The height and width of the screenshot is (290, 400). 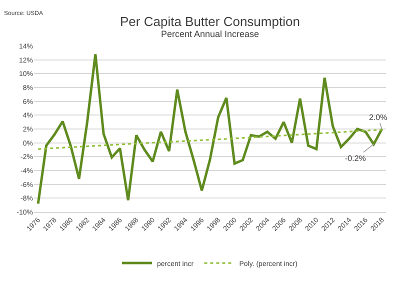 I want to click on chart-title: Per Capita Butter Consumption, so click(x=210, y=21).